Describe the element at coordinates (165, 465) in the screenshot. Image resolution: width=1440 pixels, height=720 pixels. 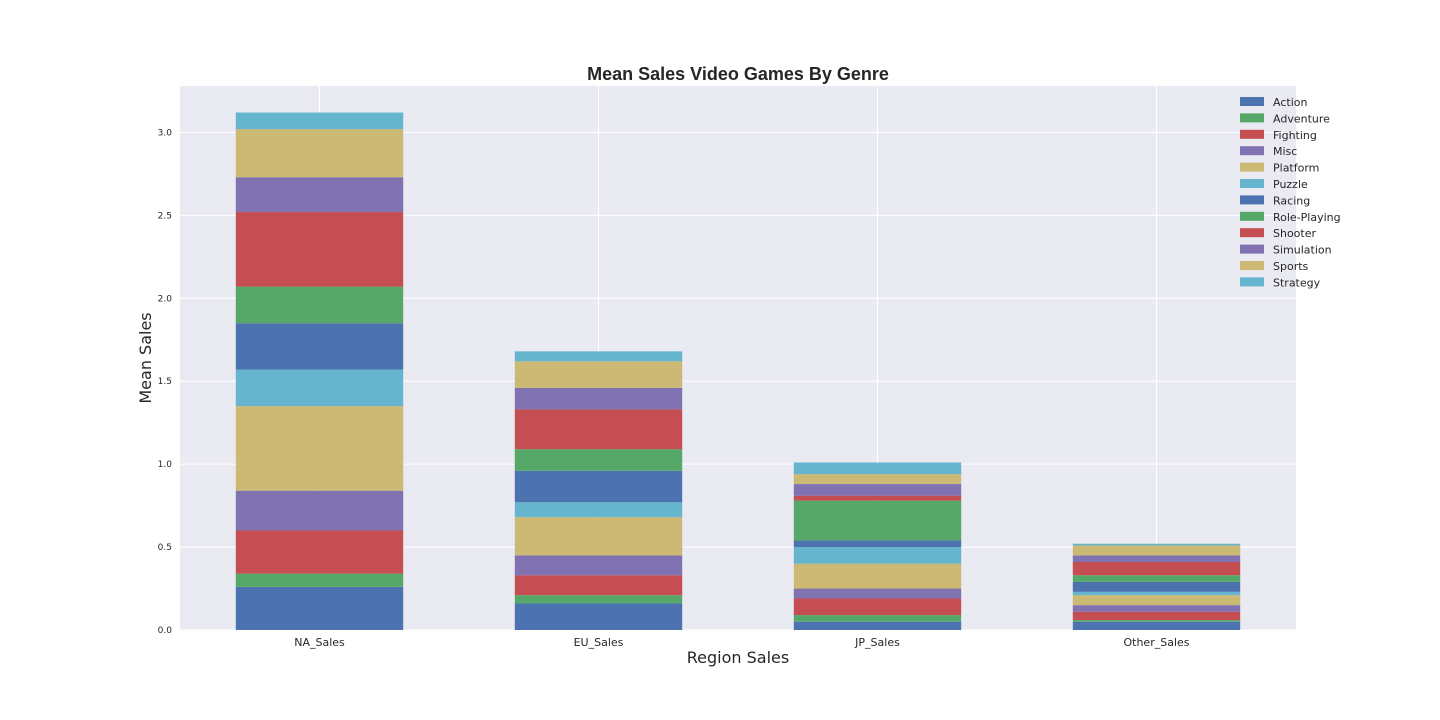
I see `y-tick-label: 1.0` at that location.